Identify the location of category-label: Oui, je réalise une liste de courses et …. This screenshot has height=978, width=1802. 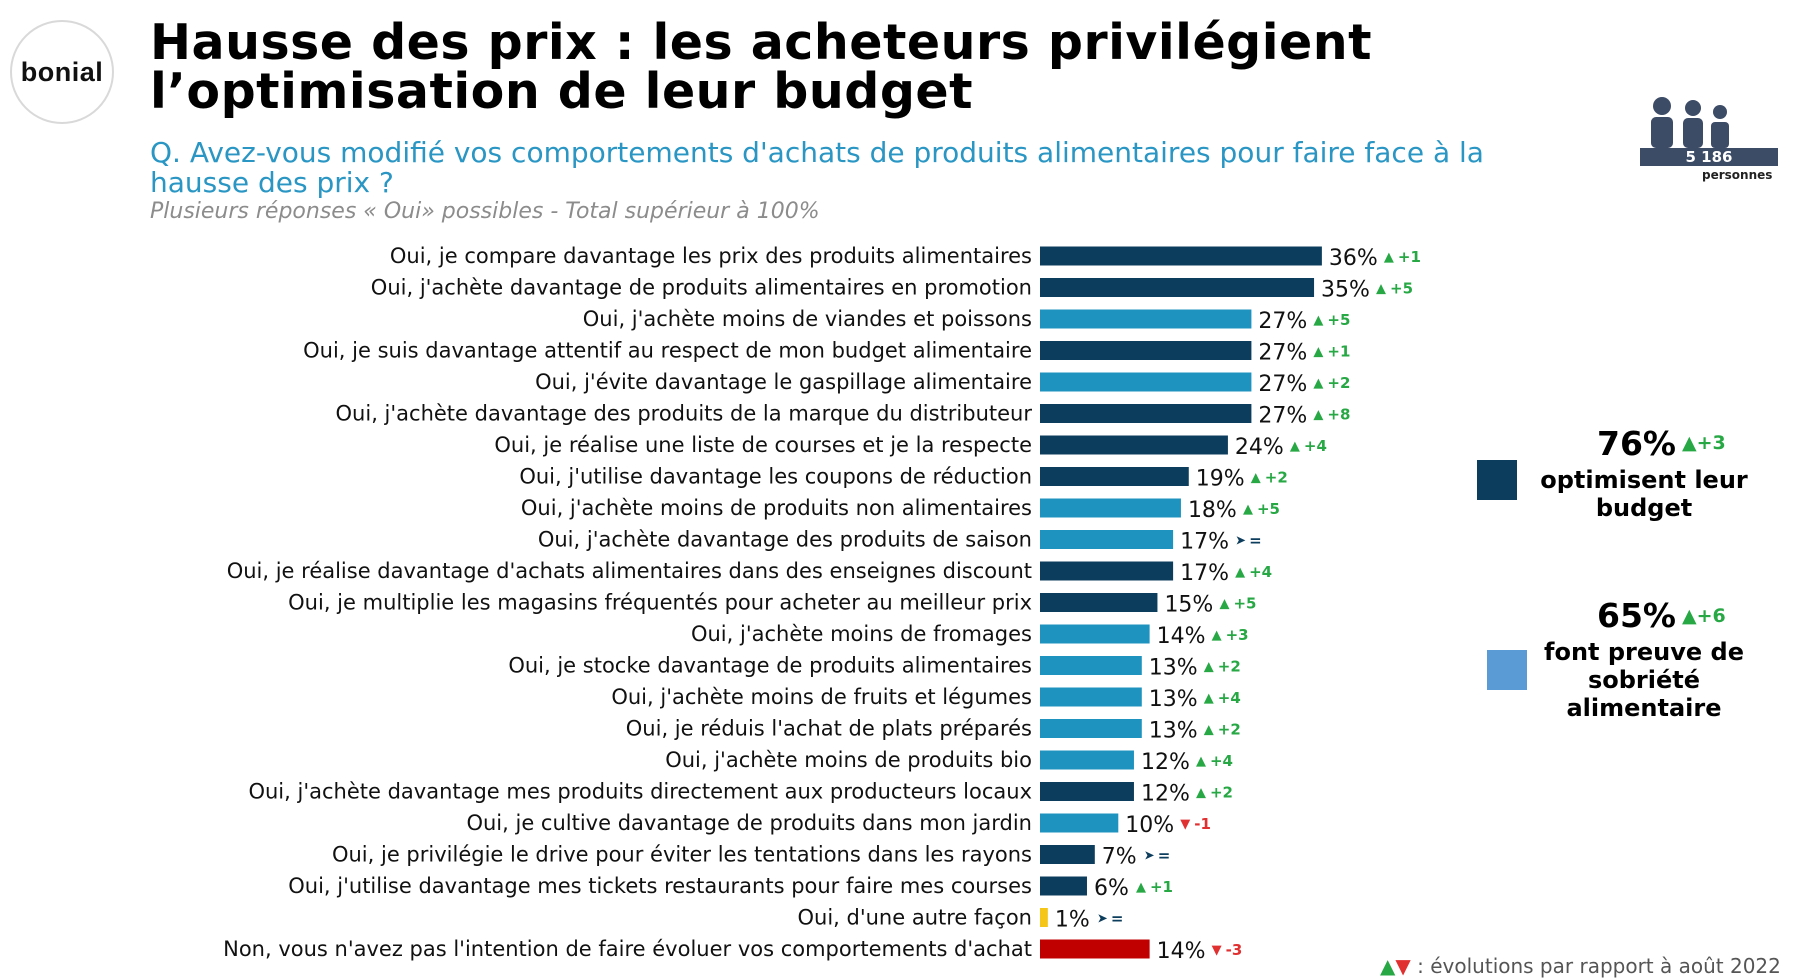
(763, 445).